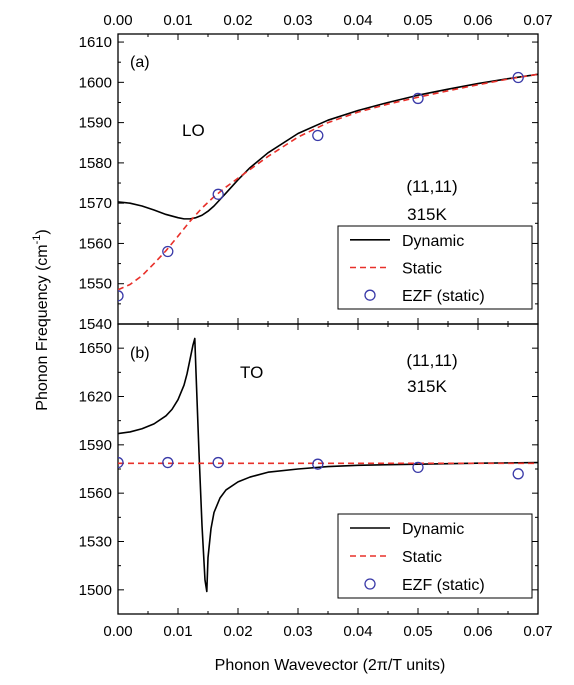  Describe the element at coordinates (95, 493) in the screenshot. I see `y-tick-label-b: 1560` at that location.